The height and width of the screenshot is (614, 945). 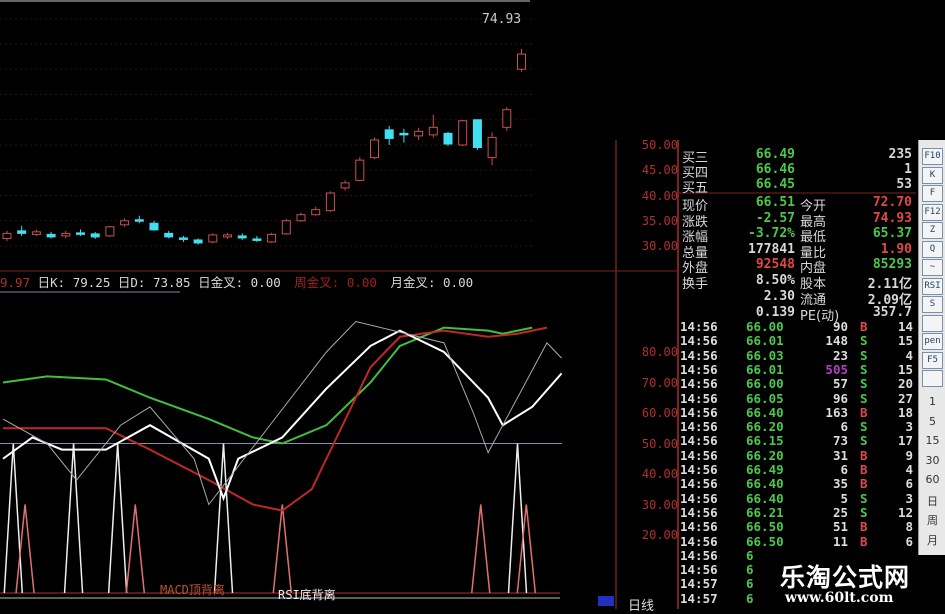 I want to click on quote-value: 66.51, so click(x=775, y=202).